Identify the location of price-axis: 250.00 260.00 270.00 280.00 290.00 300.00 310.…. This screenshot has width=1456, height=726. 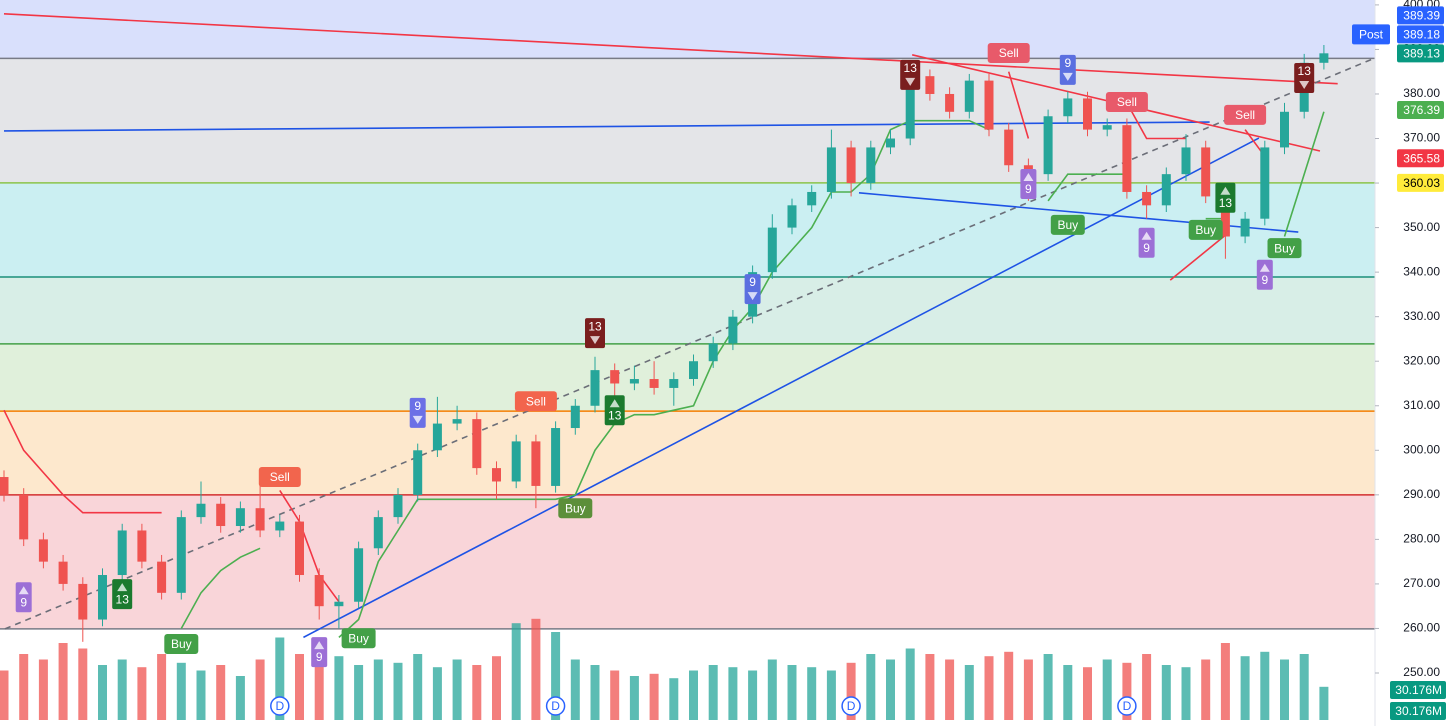
(1410, 360).